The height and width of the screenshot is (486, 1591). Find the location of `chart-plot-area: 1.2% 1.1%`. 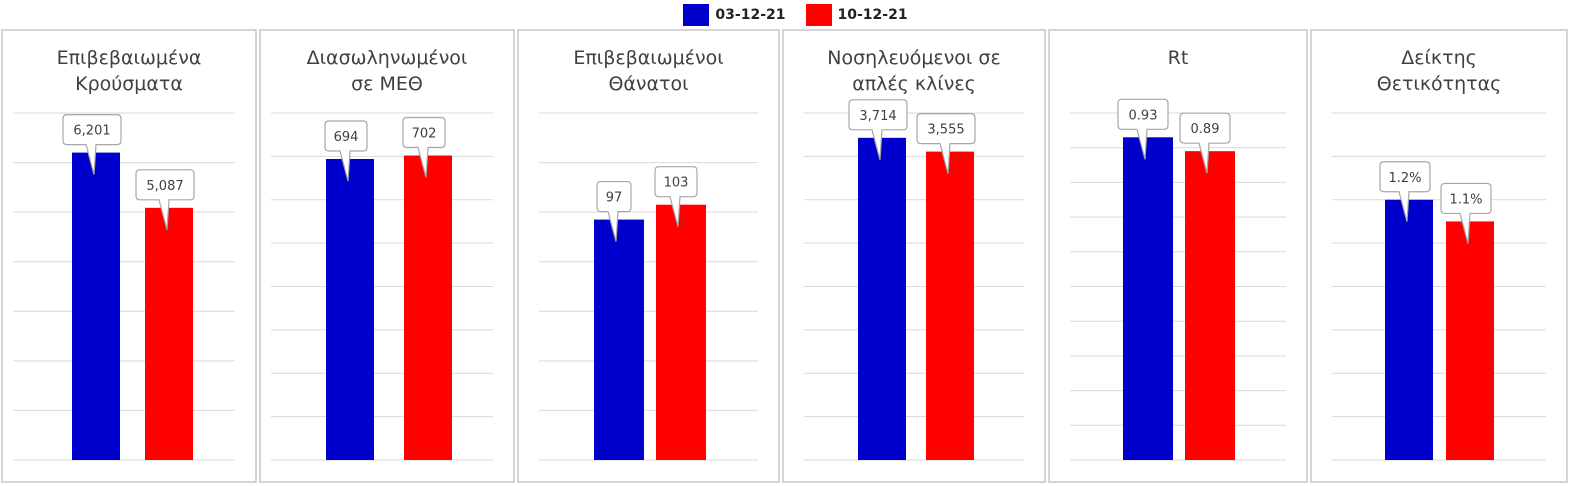

chart-plot-area: 1.2% 1.1% is located at coordinates (1439, 286).